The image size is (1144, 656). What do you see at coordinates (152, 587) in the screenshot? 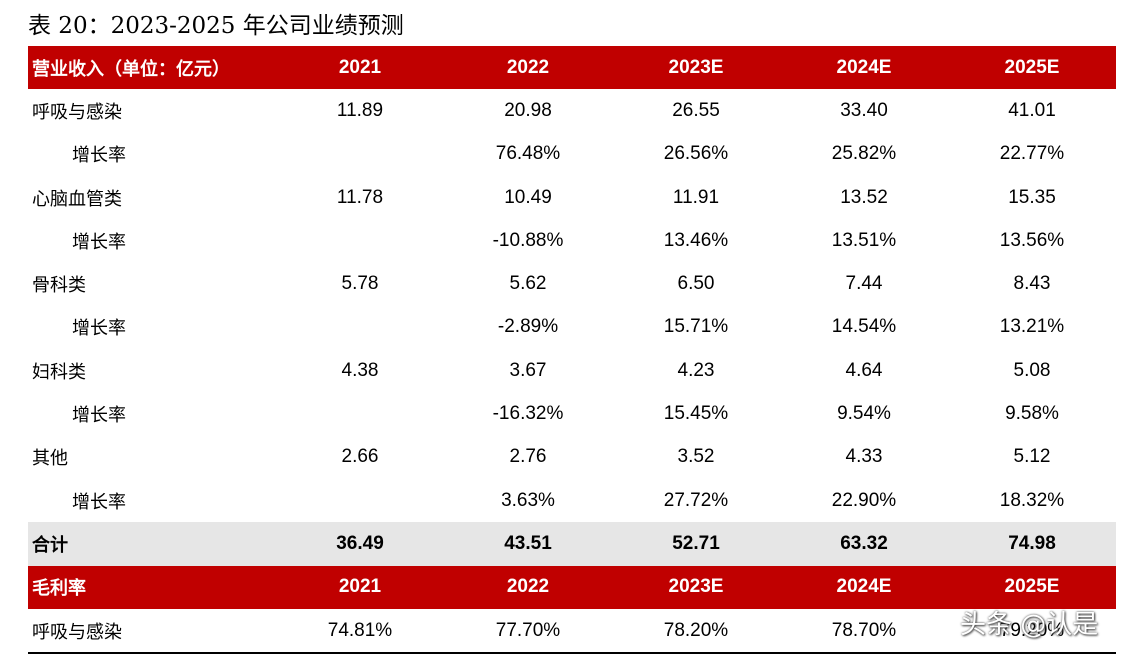
I see `row-label: 毛利率` at bounding box center [152, 587].